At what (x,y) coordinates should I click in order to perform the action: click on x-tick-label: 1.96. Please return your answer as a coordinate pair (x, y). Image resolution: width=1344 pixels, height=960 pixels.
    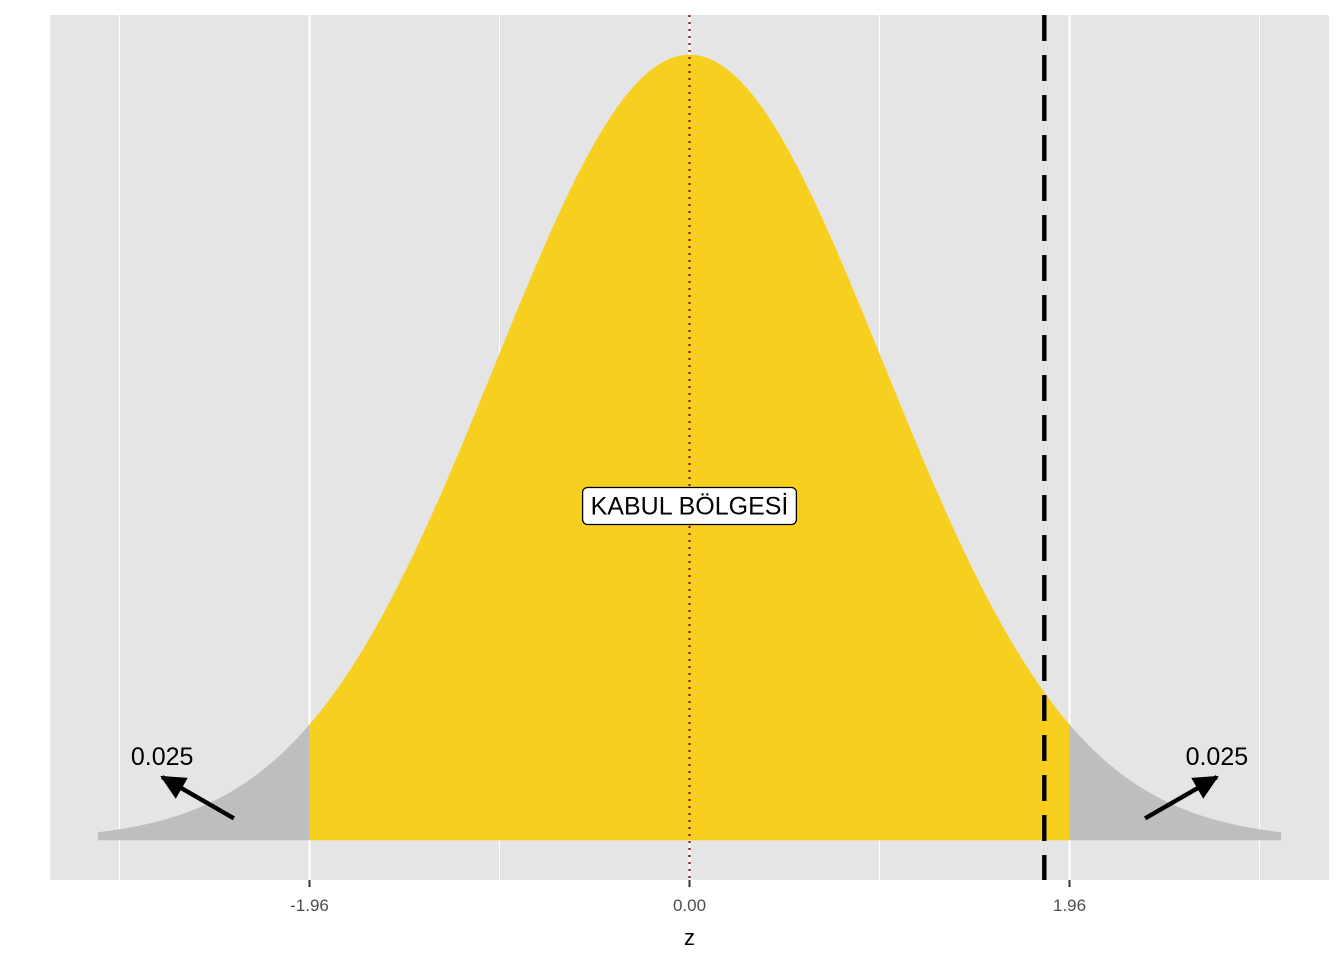
    Looking at the image, I should click on (1069, 905).